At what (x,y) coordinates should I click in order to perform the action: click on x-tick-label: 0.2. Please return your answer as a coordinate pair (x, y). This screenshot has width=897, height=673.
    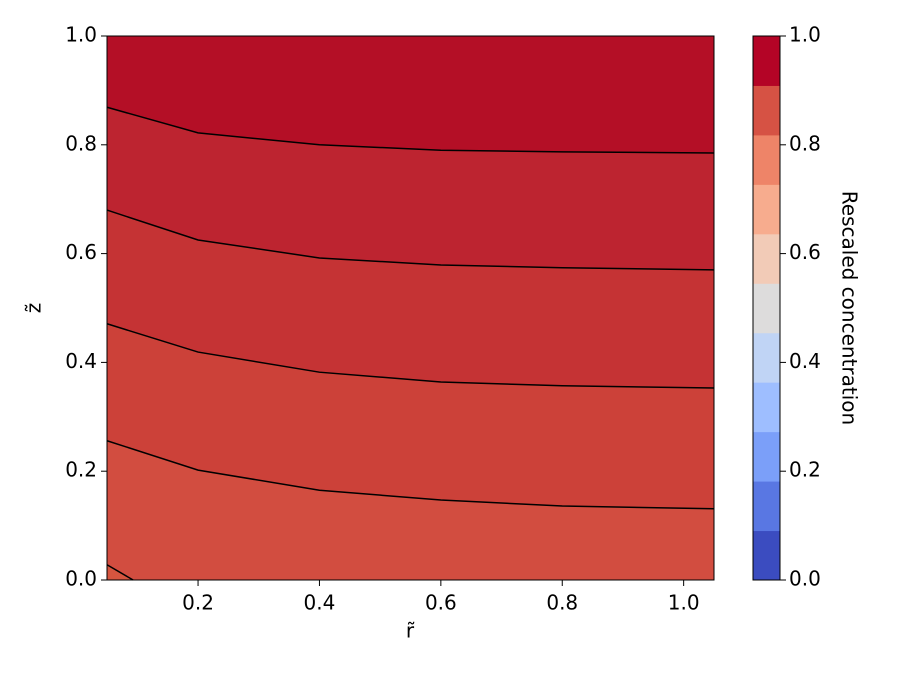
    Looking at the image, I should click on (198, 603).